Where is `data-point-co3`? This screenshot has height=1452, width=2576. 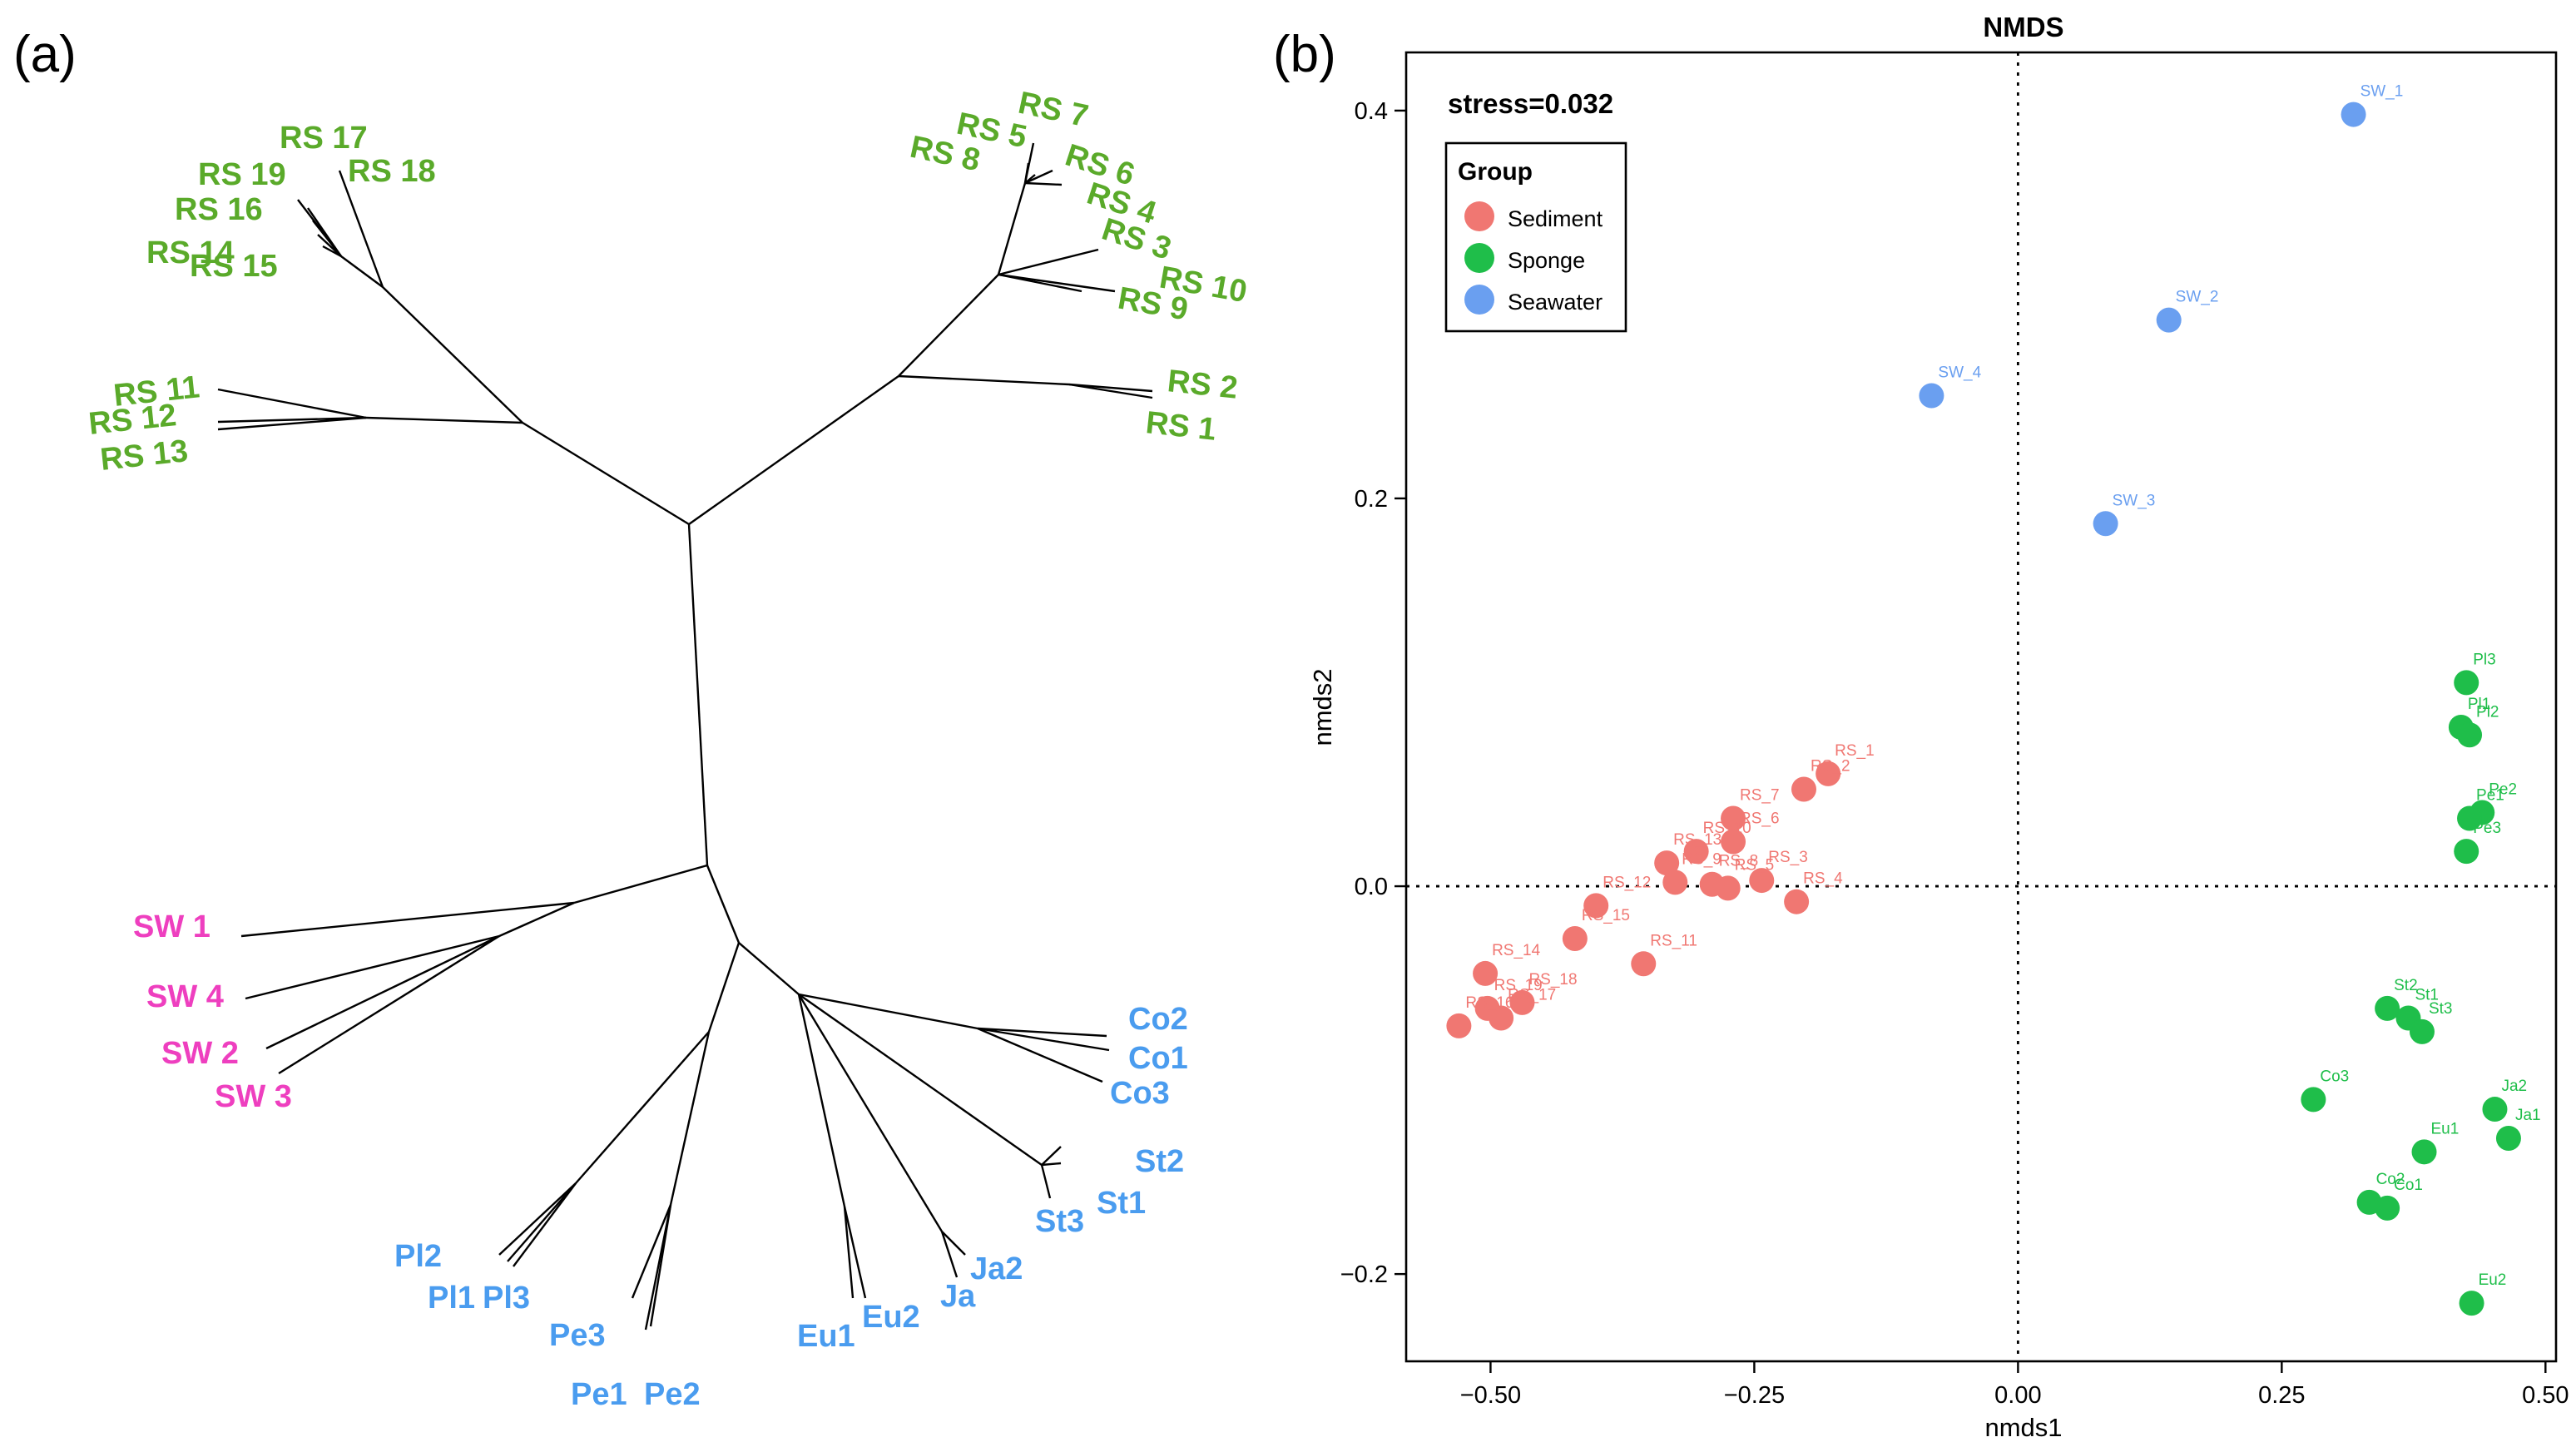
data-point-co3 is located at coordinates (2313, 1100).